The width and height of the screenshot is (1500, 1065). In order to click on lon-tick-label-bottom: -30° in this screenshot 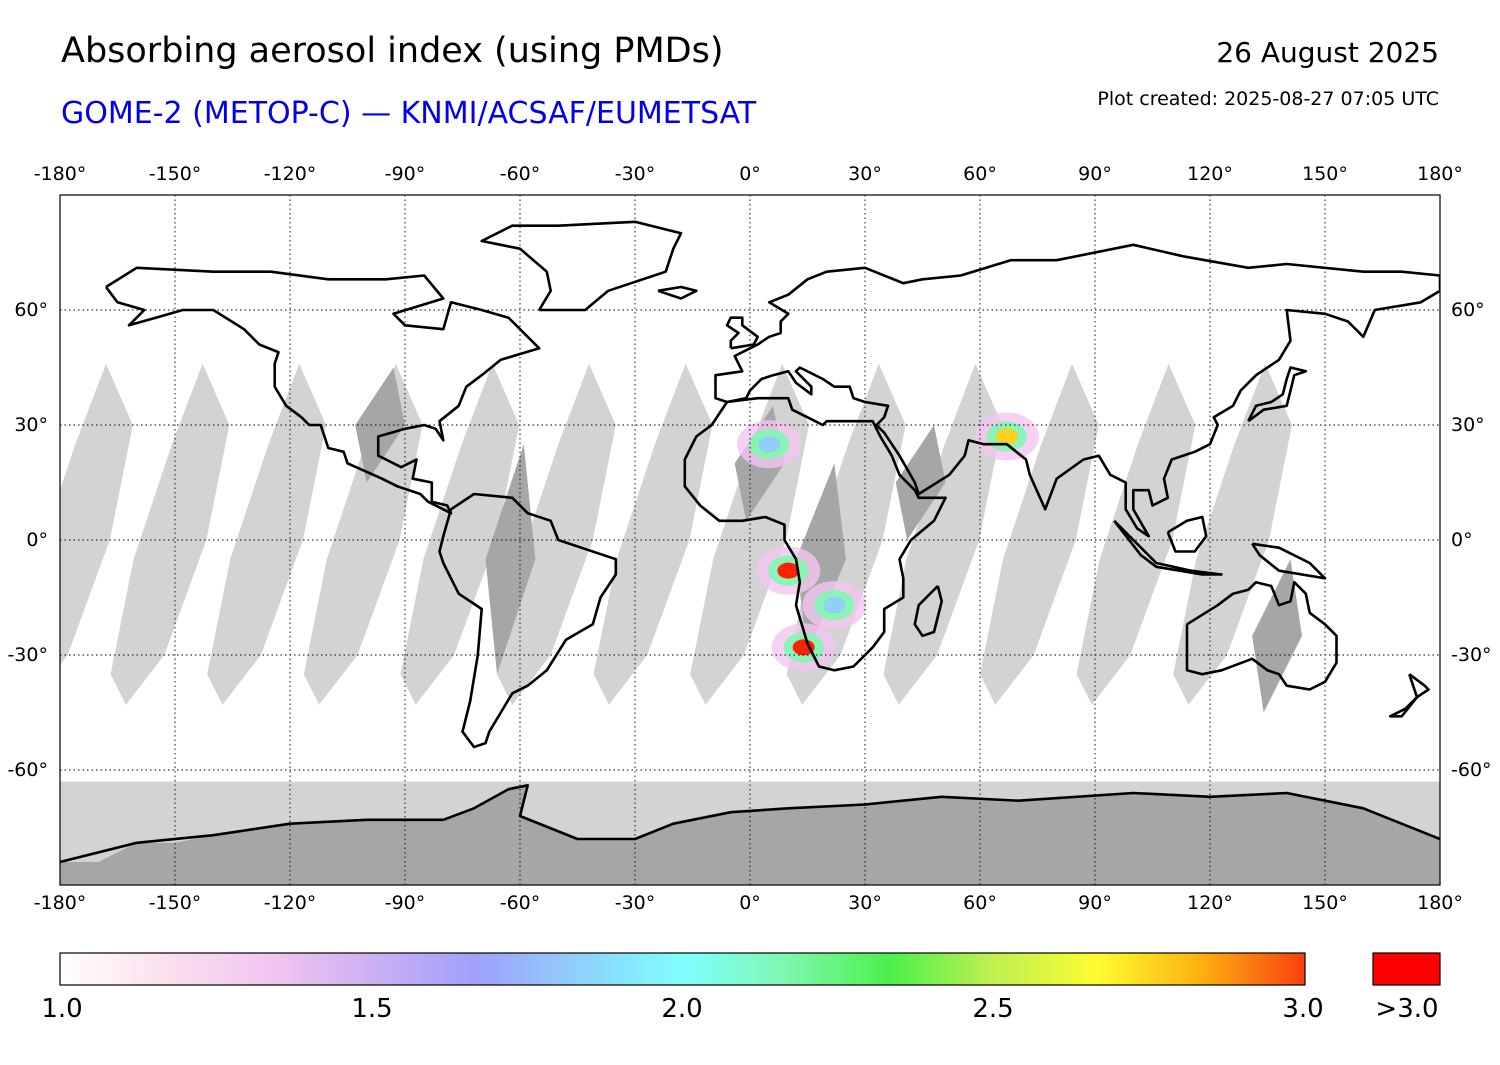, I will do `click(635, 903)`.